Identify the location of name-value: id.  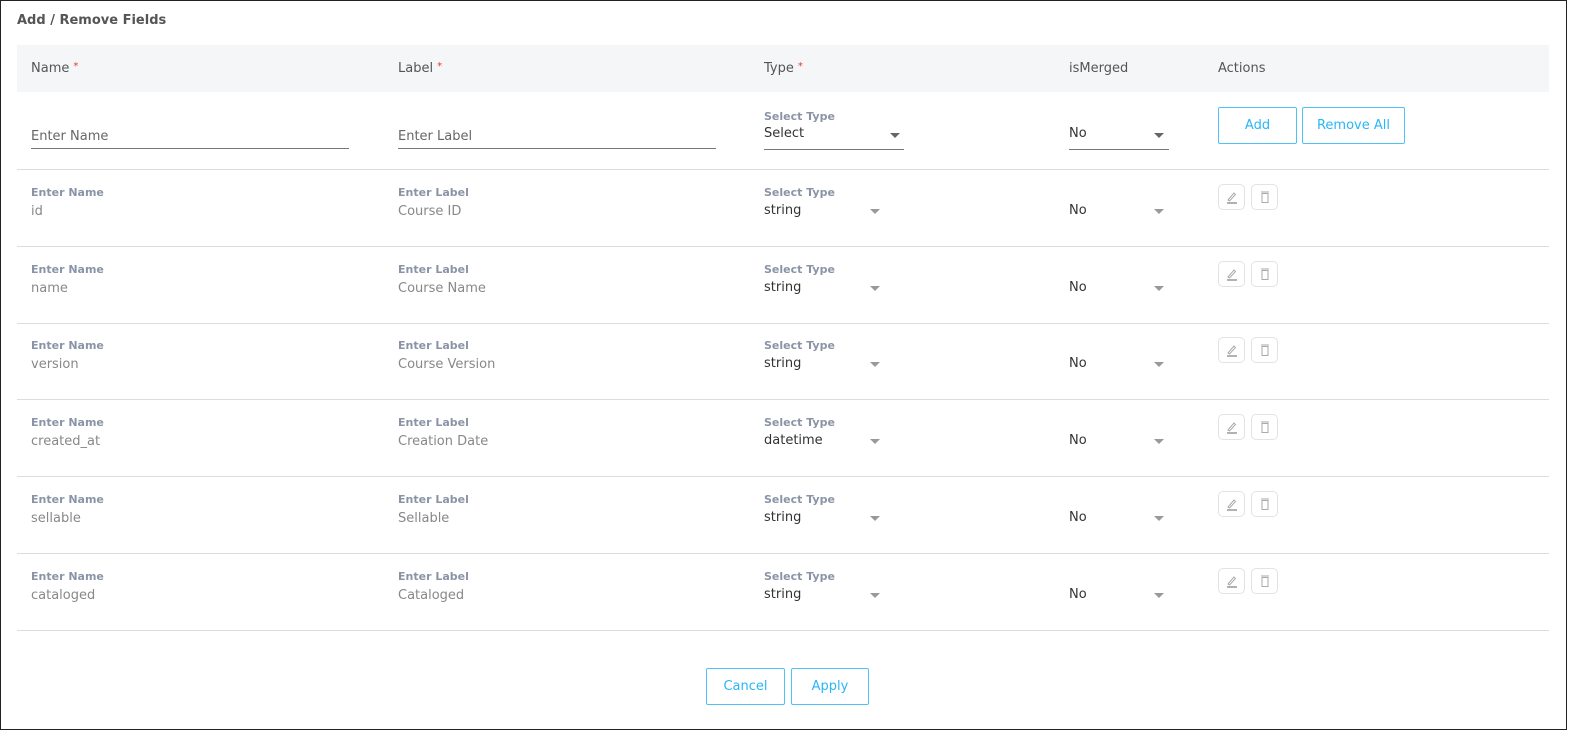
(37, 211).